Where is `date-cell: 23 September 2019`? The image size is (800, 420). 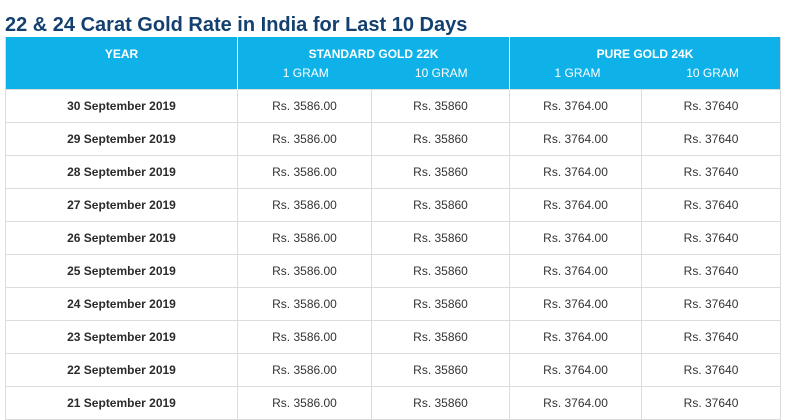 date-cell: 23 September 2019 is located at coordinates (121, 337).